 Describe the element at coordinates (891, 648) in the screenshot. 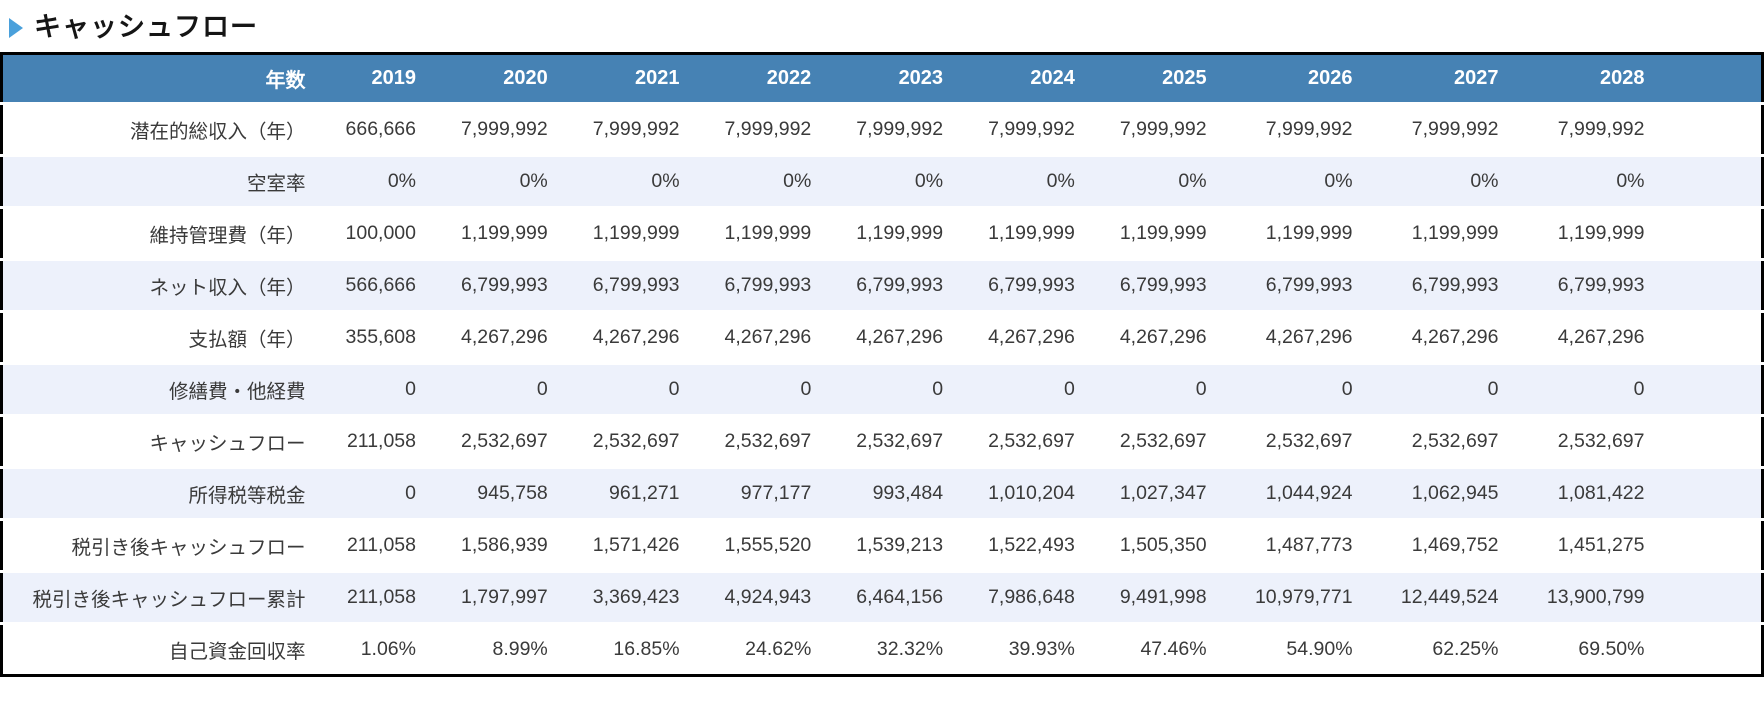

I see `cell-value: 32.32%` at that location.